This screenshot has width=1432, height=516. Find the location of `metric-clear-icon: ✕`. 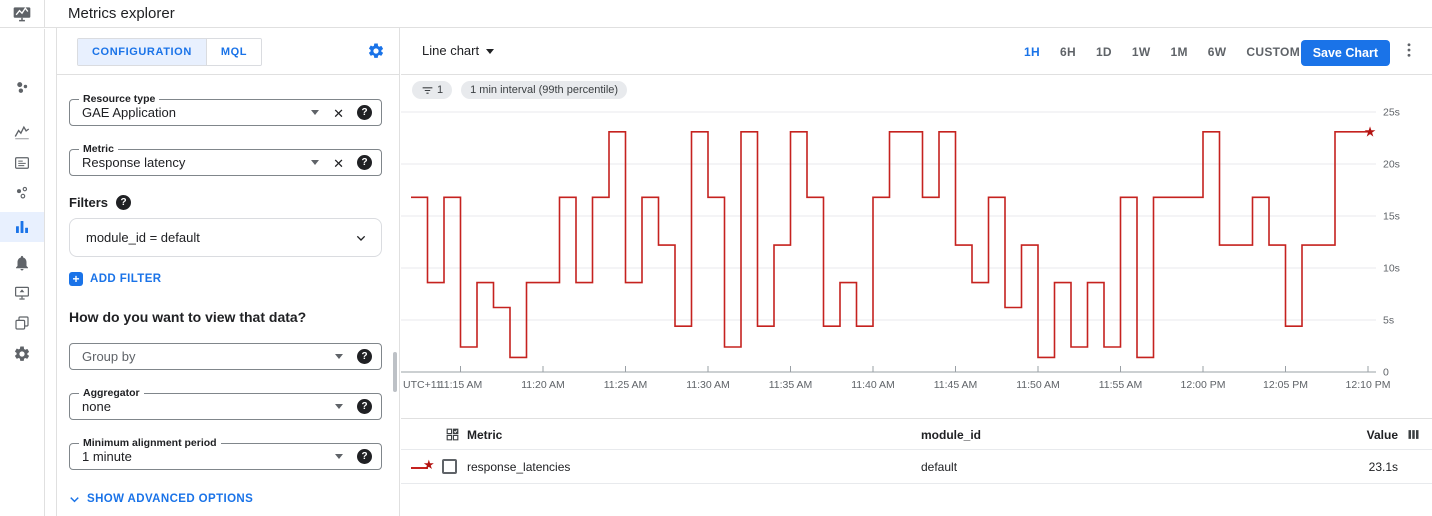

metric-clear-icon: ✕ is located at coordinates (338, 163).